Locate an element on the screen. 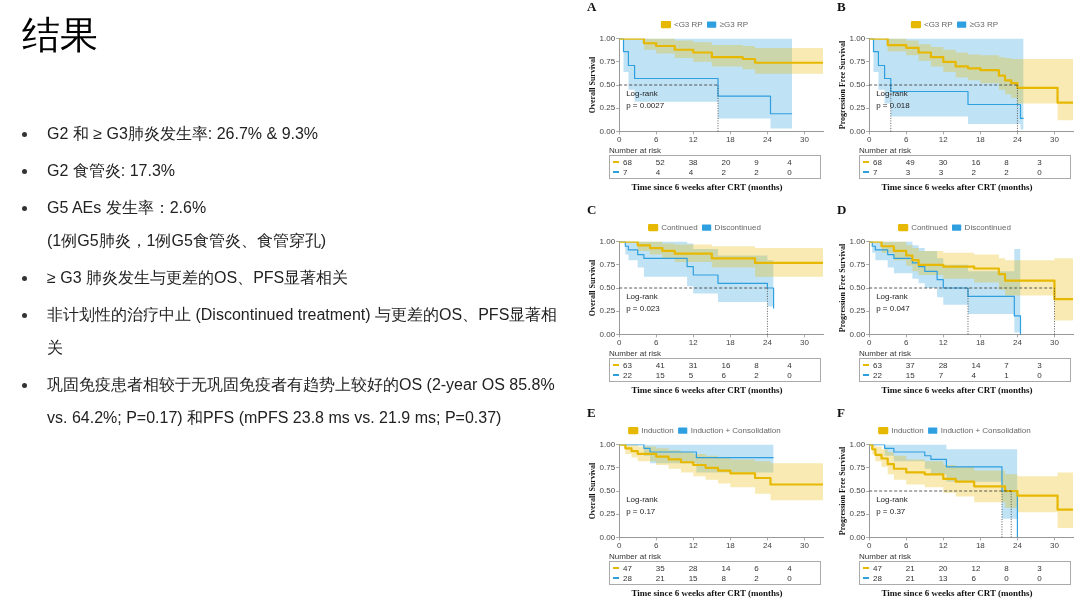 This screenshot has height=608, width=1080. text: 22 15 5 6 2 0 is located at coordinates (707, 375).